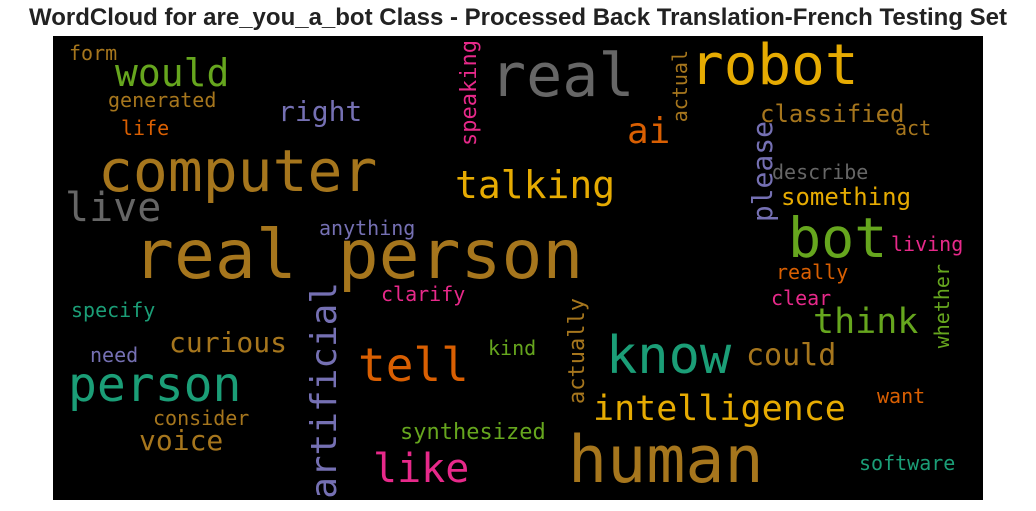  I want to click on word-talking: talking, so click(535, 185).